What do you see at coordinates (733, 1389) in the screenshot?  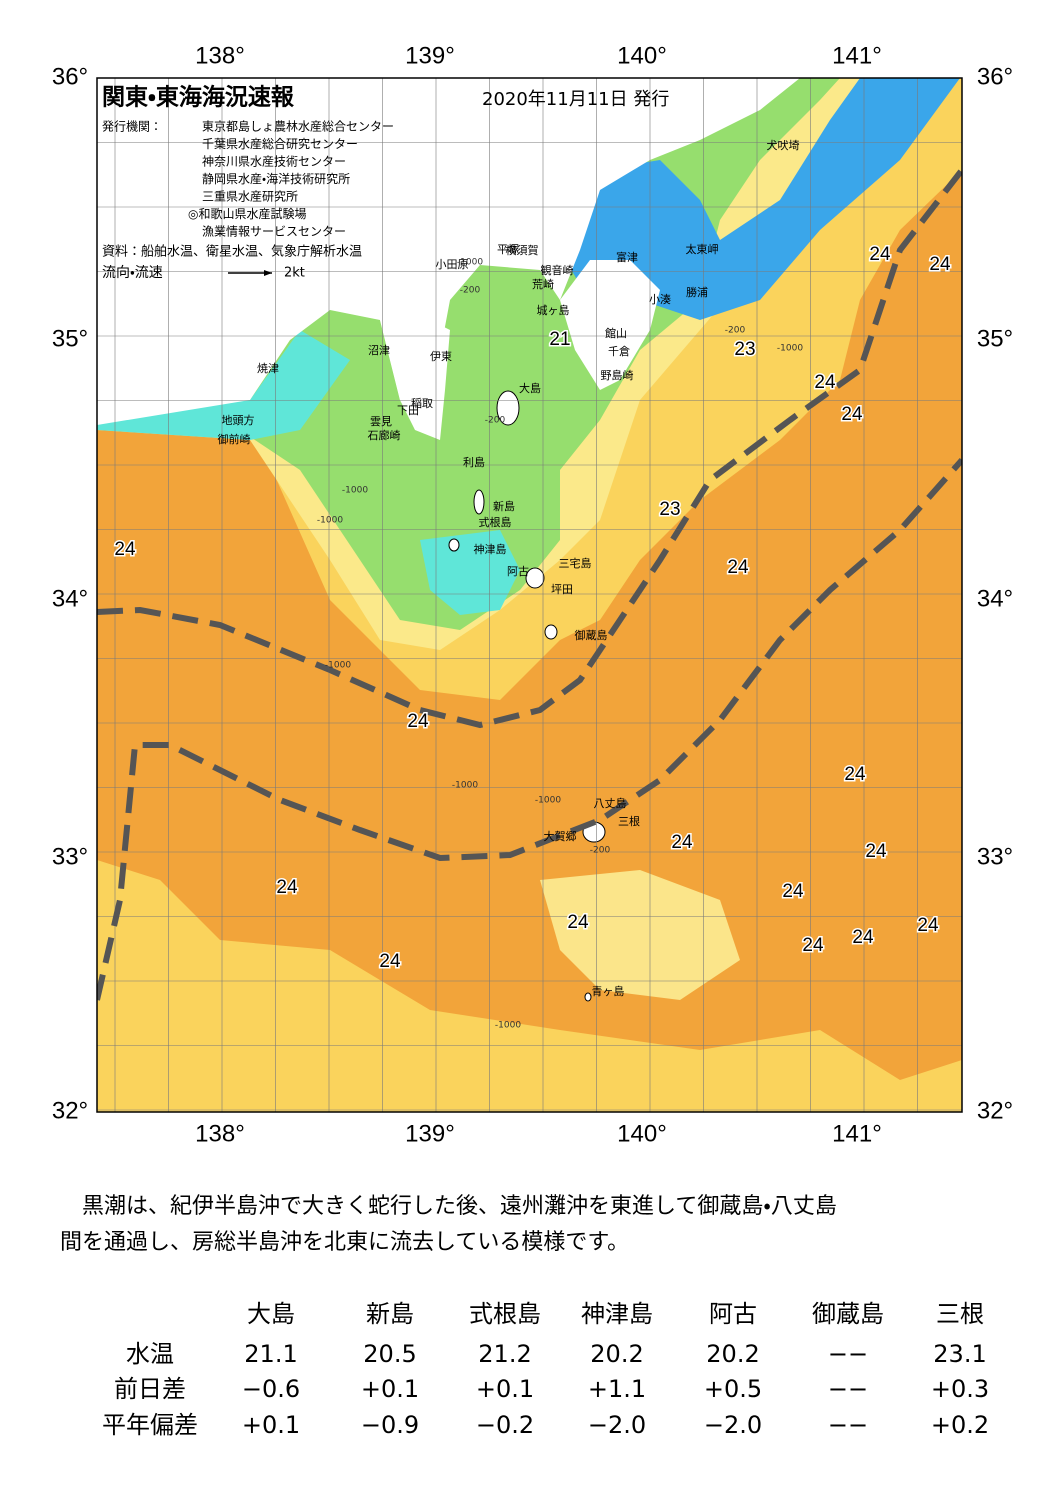 I see `table-cell: +0.5` at bounding box center [733, 1389].